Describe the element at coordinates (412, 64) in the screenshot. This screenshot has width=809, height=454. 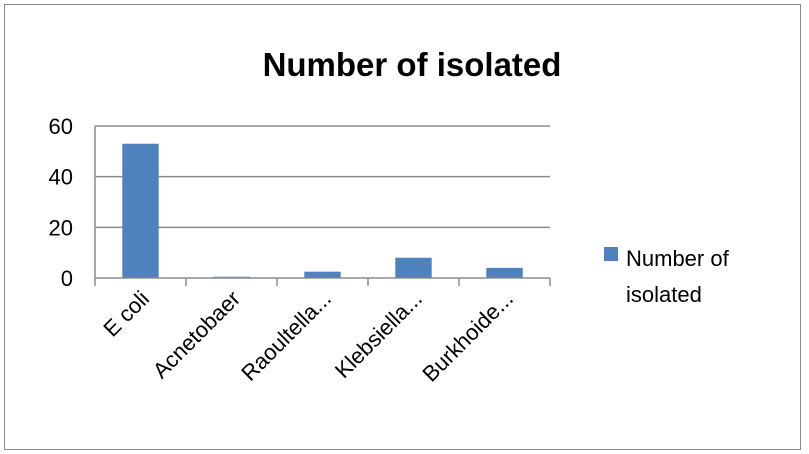
I see `chart-title: Number of isolated` at that location.